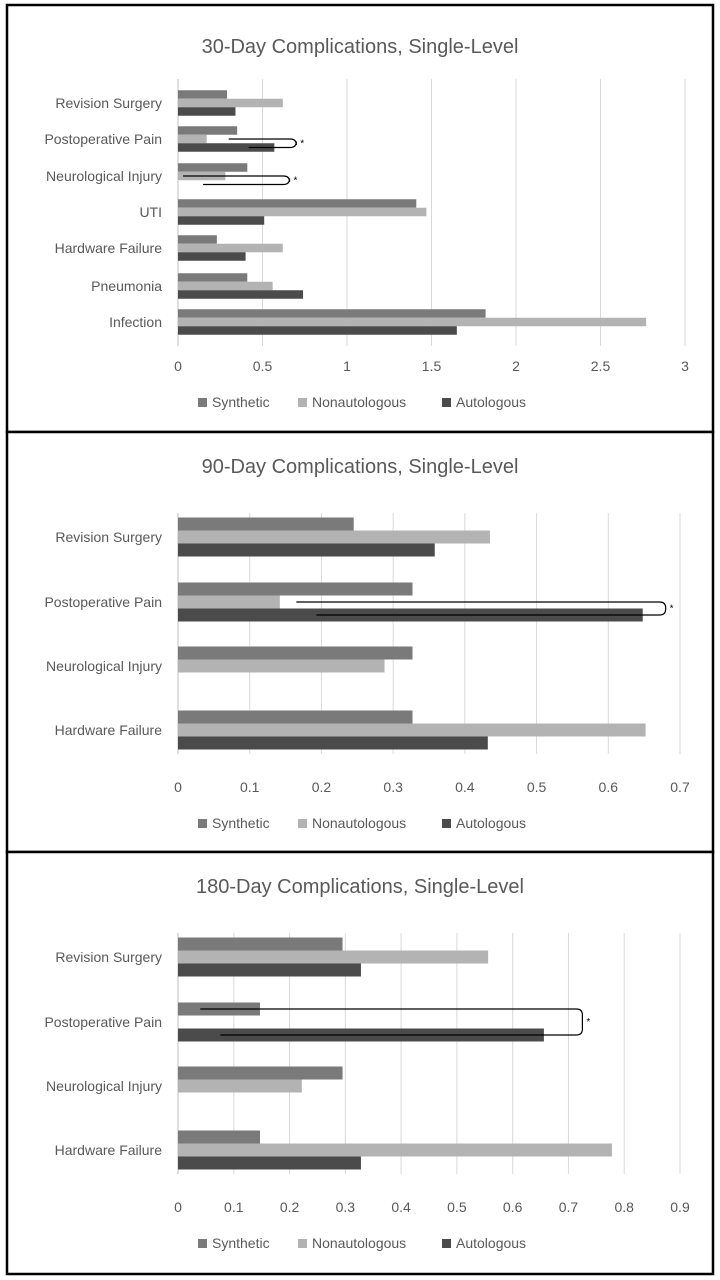 This screenshot has width=720, height=1280. Describe the element at coordinates (432, 366) in the screenshot. I see `x-tick-label: 1.5` at that location.